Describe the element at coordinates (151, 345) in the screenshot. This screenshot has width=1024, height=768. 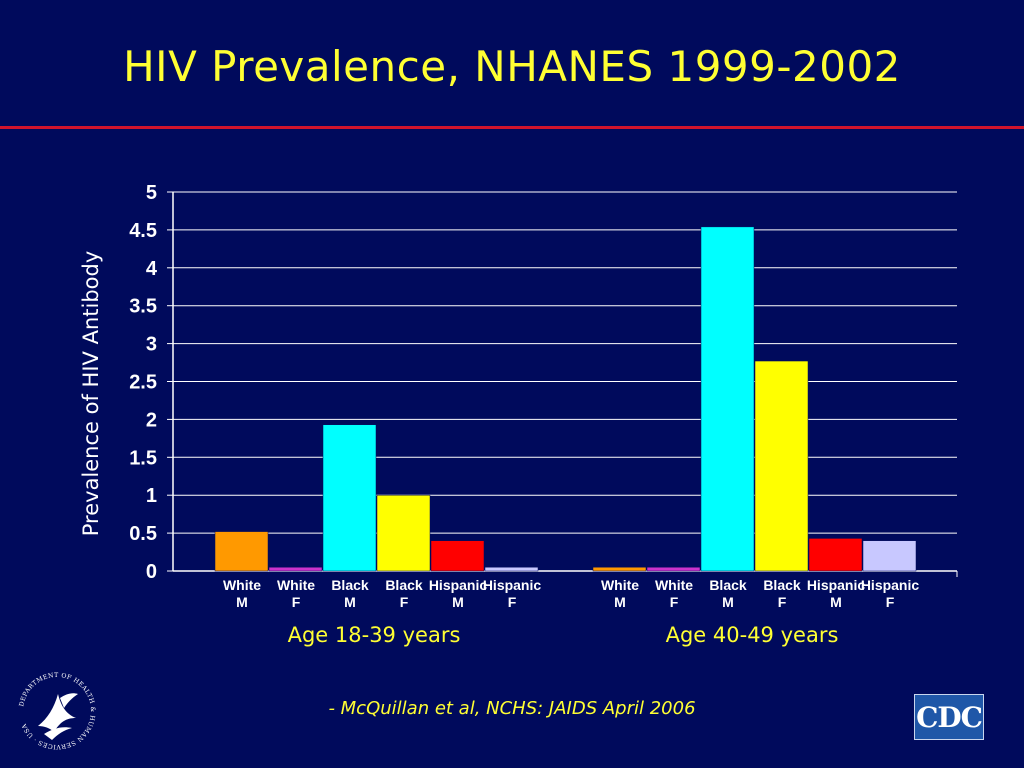
I see `y-tick-label: 3` at that location.